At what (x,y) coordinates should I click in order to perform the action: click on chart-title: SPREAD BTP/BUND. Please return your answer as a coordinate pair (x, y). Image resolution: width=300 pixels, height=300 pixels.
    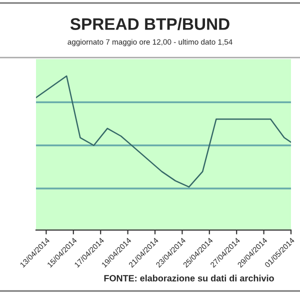
    Looking at the image, I should click on (150, 24).